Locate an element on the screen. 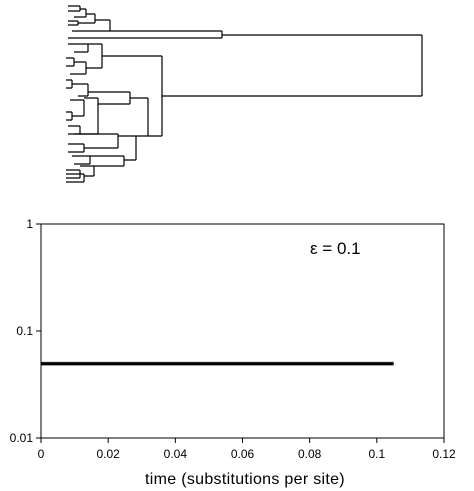 Image resolution: width=474 pixels, height=491 pixels. x-tick-label: 0.1 is located at coordinates (376, 454).